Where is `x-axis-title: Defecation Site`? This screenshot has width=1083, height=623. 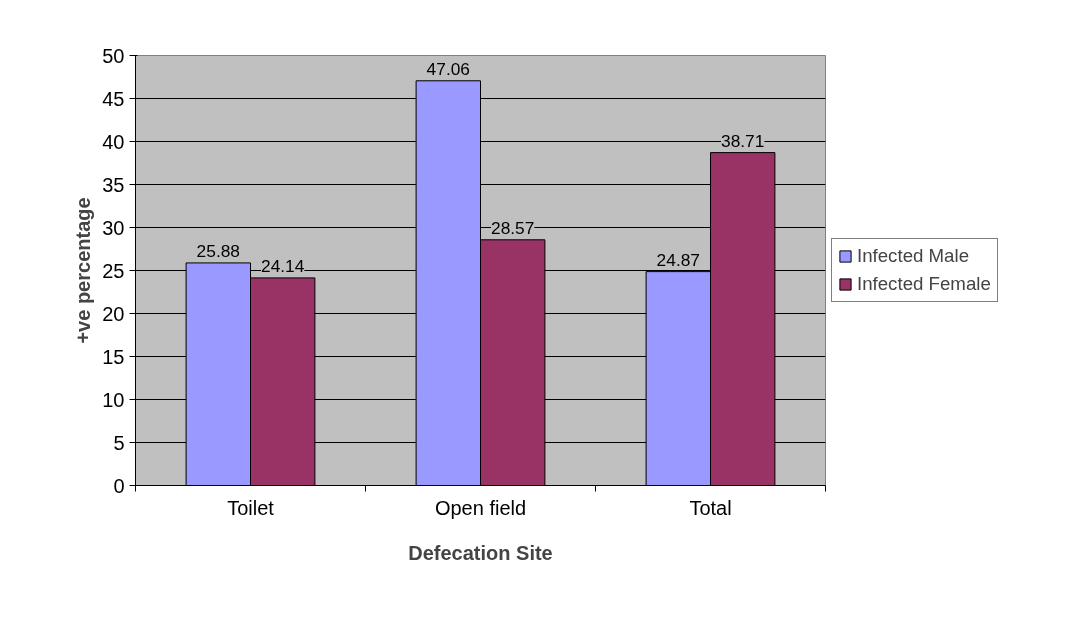 x-axis-title: Defecation Site is located at coordinates (480, 552).